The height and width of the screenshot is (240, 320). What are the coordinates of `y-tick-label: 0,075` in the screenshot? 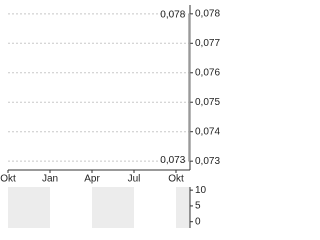 It's located at (207, 102).